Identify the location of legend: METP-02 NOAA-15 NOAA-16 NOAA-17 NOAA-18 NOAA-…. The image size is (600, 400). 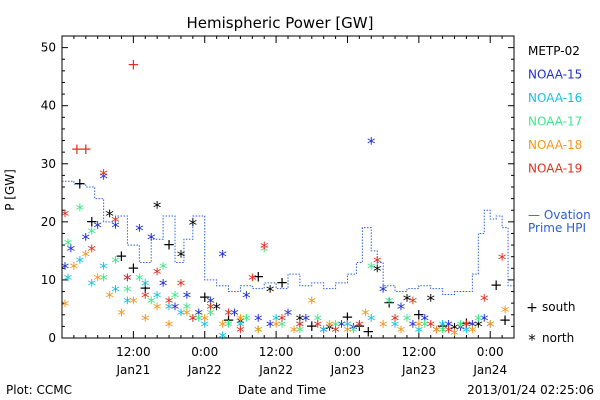
(555, 110).